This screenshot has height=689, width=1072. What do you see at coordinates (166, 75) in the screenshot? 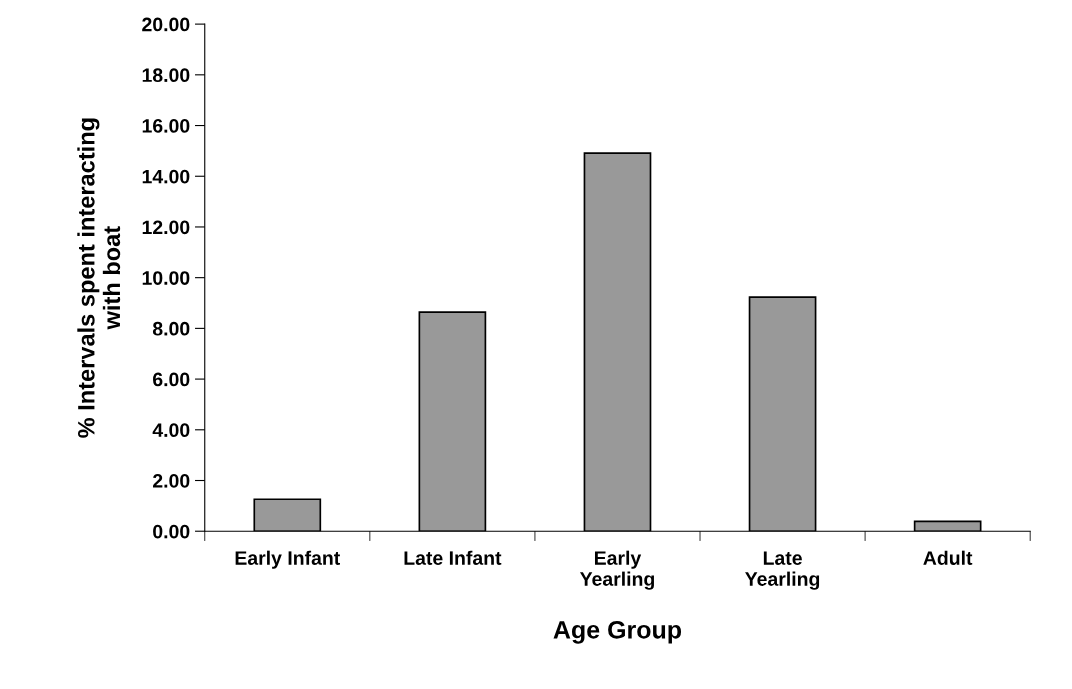
I see `y-tick-label: 18.00` at bounding box center [166, 75].